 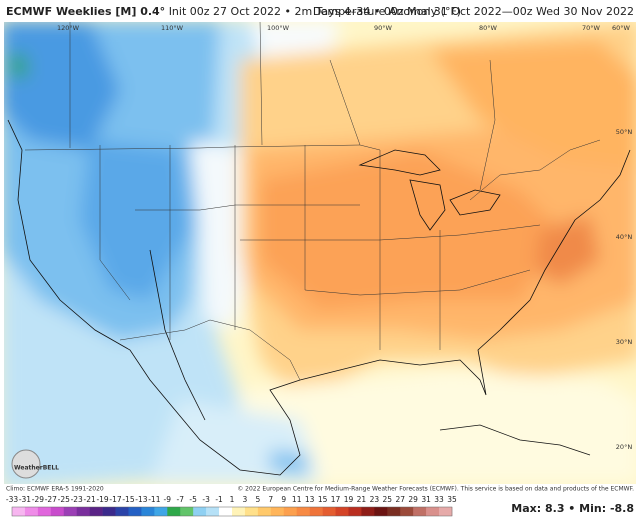 What do you see at coordinates (413, 499) in the screenshot?
I see `colorbar-label: 29` at bounding box center [413, 499].